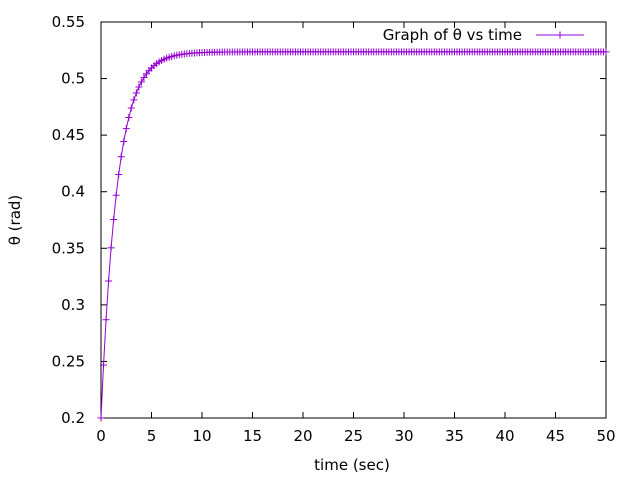 This screenshot has width=640, height=480. I want to click on x-tick-label: 45, so click(555, 436).